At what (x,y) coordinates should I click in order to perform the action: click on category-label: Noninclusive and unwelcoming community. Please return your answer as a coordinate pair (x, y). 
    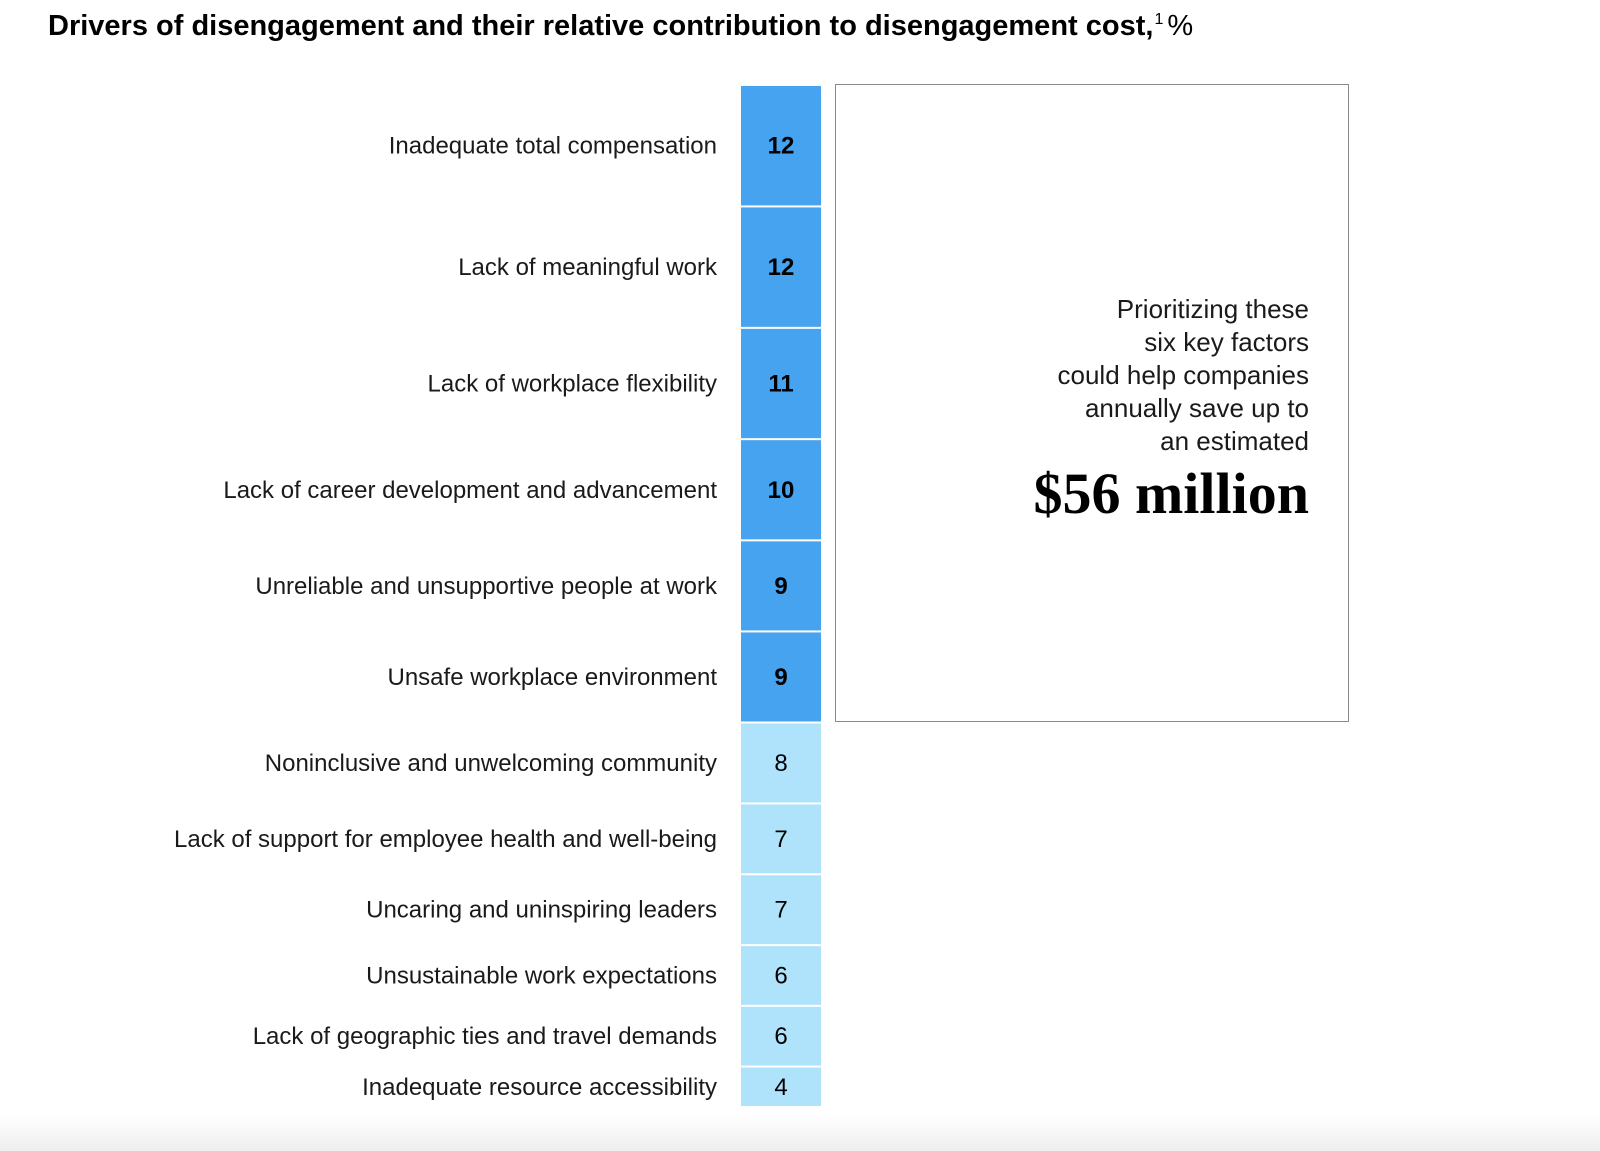
    Looking at the image, I should click on (491, 763).